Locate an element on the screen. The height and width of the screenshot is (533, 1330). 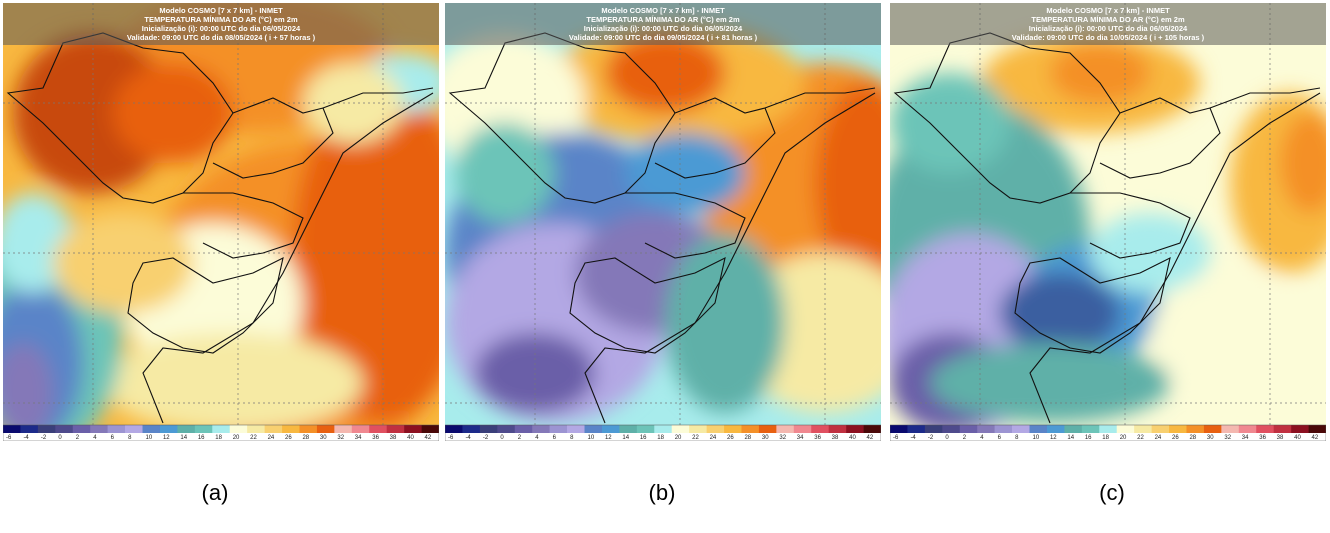
coastline is located at coordinates (730, 258).